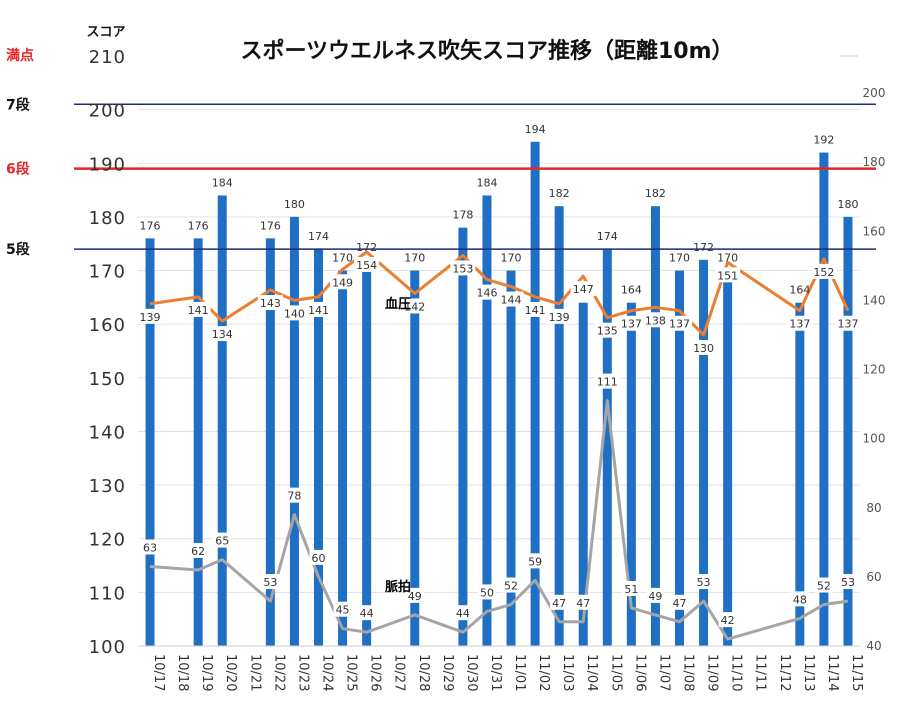  Describe the element at coordinates (873, 508) in the screenshot. I see `y2-tick-label: 80` at that location.